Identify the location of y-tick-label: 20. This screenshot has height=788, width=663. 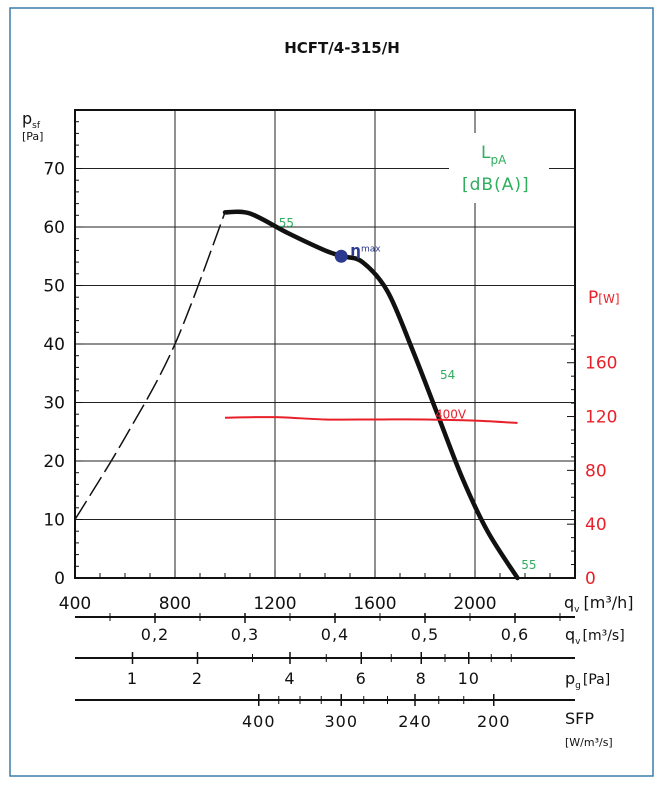
(54, 462).